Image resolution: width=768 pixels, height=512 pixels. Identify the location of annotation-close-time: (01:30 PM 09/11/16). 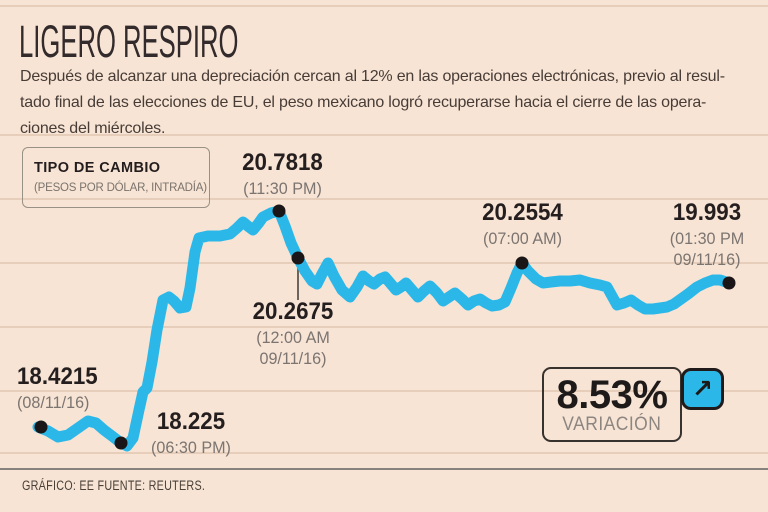
(707, 249).